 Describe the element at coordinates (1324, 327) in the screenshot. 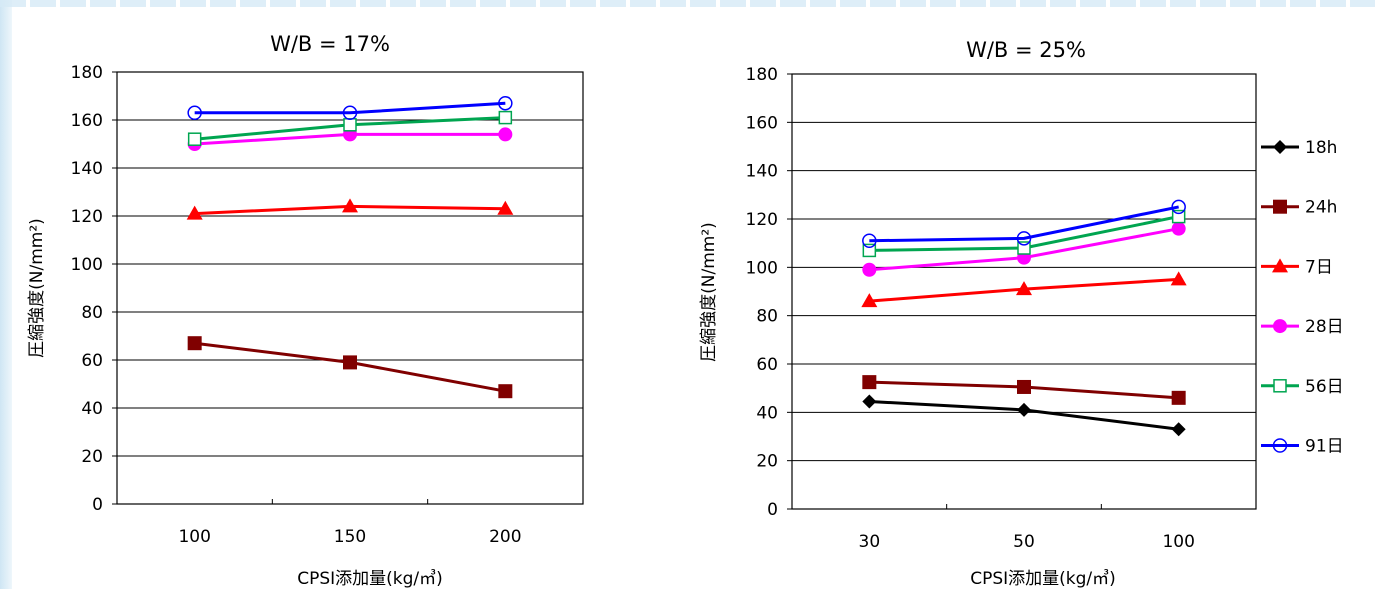

I see `legend-label: 28日` at that location.